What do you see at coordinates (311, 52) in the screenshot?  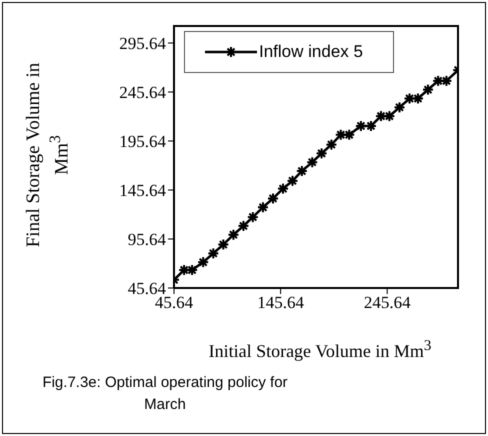 I see `legend-label: Inflow index 5` at bounding box center [311, 52].